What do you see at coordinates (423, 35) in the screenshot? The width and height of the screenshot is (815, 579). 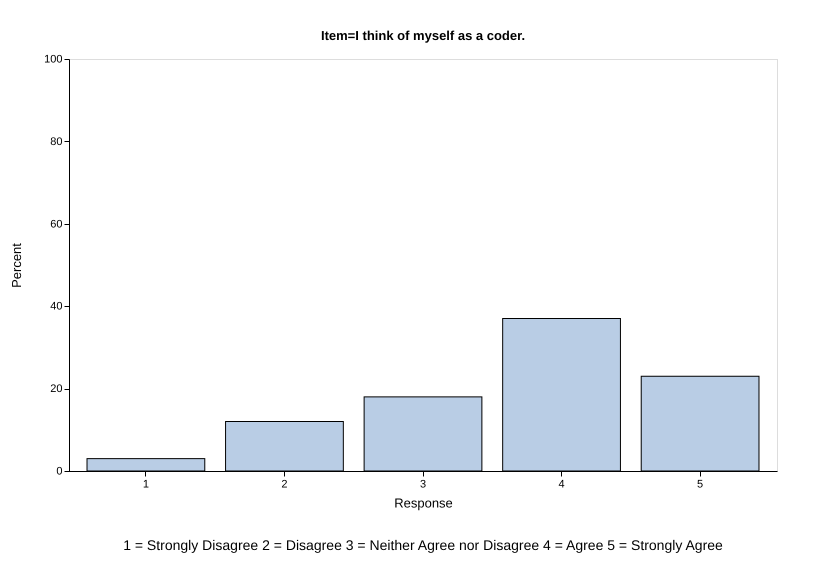 I see `chart-title: Item=I think of myself as a coder.` at bounding box center [423, 35].